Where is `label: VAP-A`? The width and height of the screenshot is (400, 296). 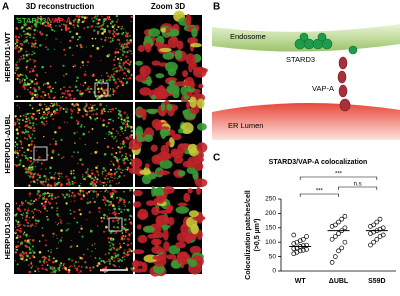
label: VAP-A is located at coordinates (323, 88).